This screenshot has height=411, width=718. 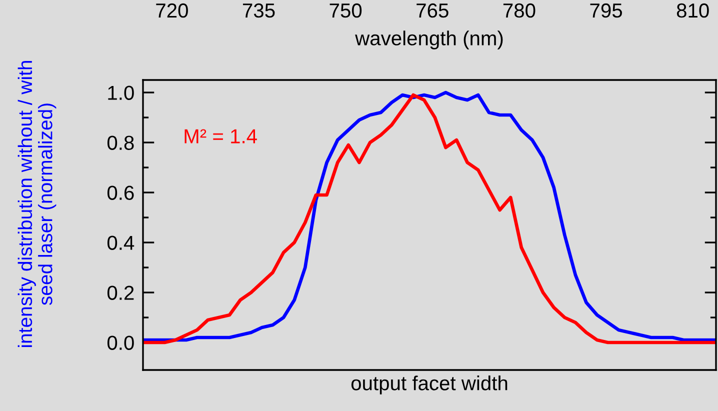 What do you see at coordinates (120, 143) in the screenshot?
I see `y-tick-label: 0.8` at bounding box center [120, 143].